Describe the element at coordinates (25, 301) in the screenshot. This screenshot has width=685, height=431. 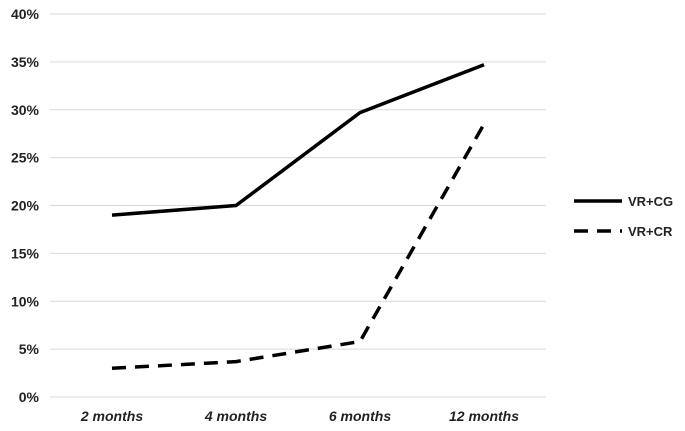
I see `y-tick-label: 10%` at that location.